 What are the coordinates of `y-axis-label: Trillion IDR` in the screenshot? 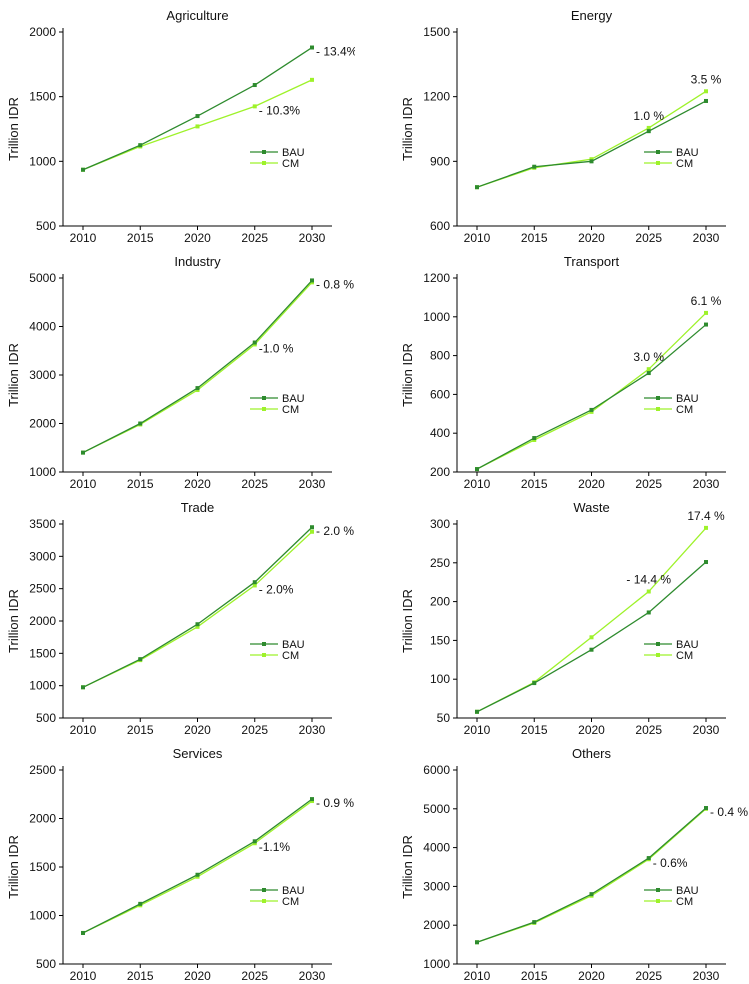 It's located at (407, 129).